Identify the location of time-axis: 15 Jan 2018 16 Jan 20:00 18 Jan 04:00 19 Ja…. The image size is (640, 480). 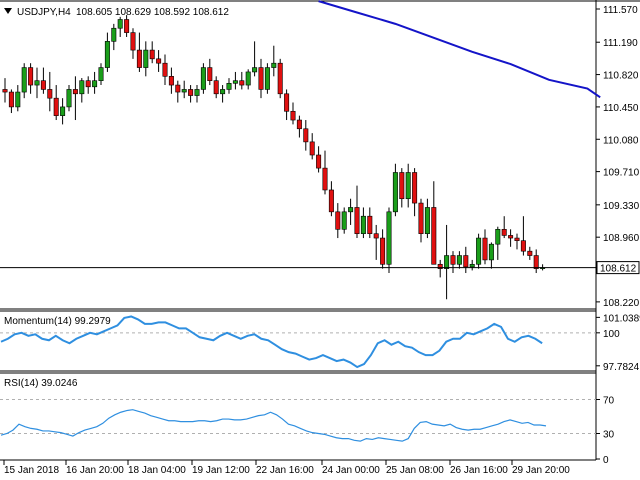
(286, 468).